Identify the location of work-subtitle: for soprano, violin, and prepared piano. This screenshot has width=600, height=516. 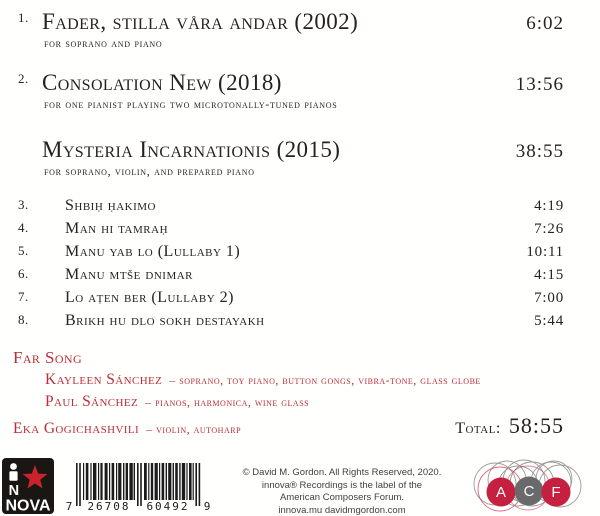
(149, 171).